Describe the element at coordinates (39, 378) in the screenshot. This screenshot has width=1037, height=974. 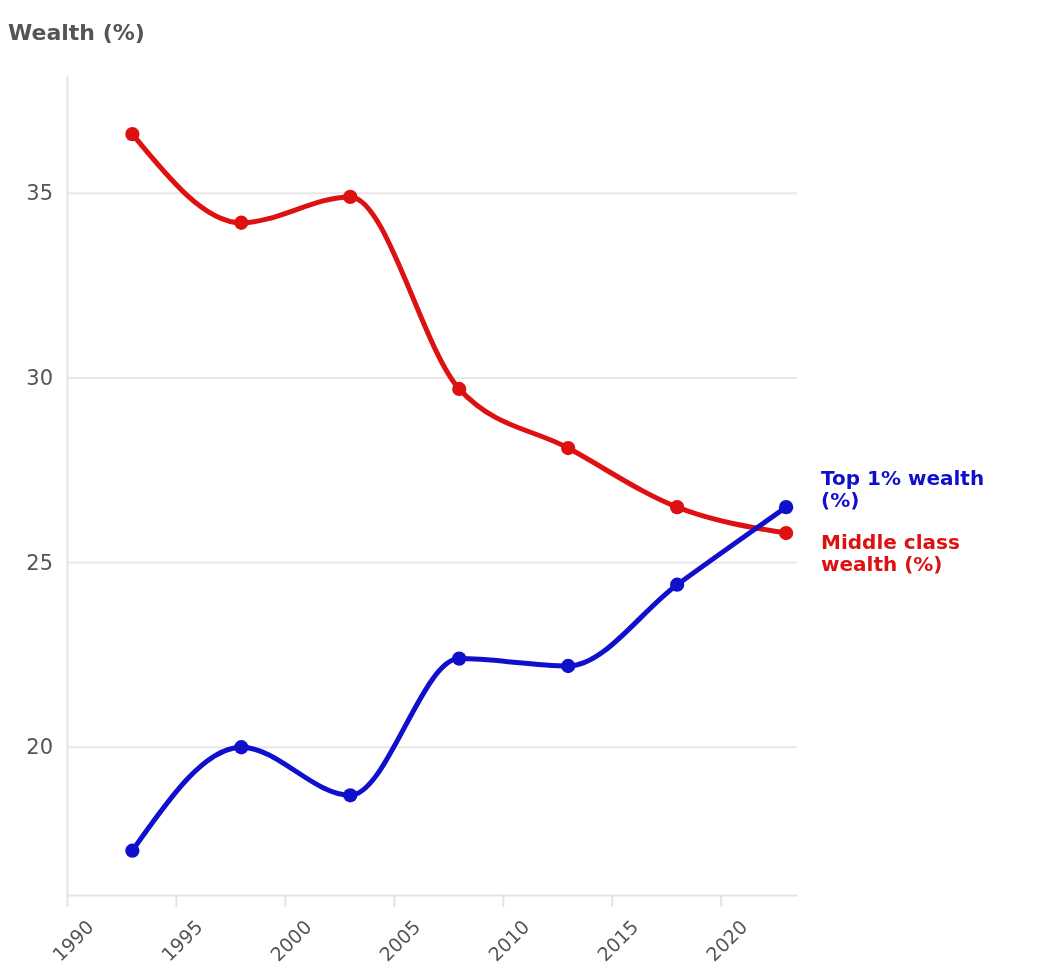
I see `y-tick-label: 30` at that location.